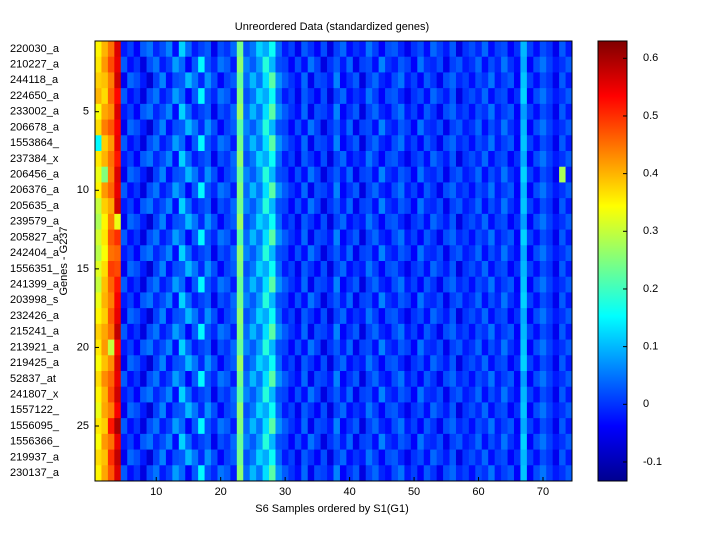  What do you see at coordinates (35, 96) in the screenshot?
I see `row-label: 224650_a` at bounding box center [35, 96].